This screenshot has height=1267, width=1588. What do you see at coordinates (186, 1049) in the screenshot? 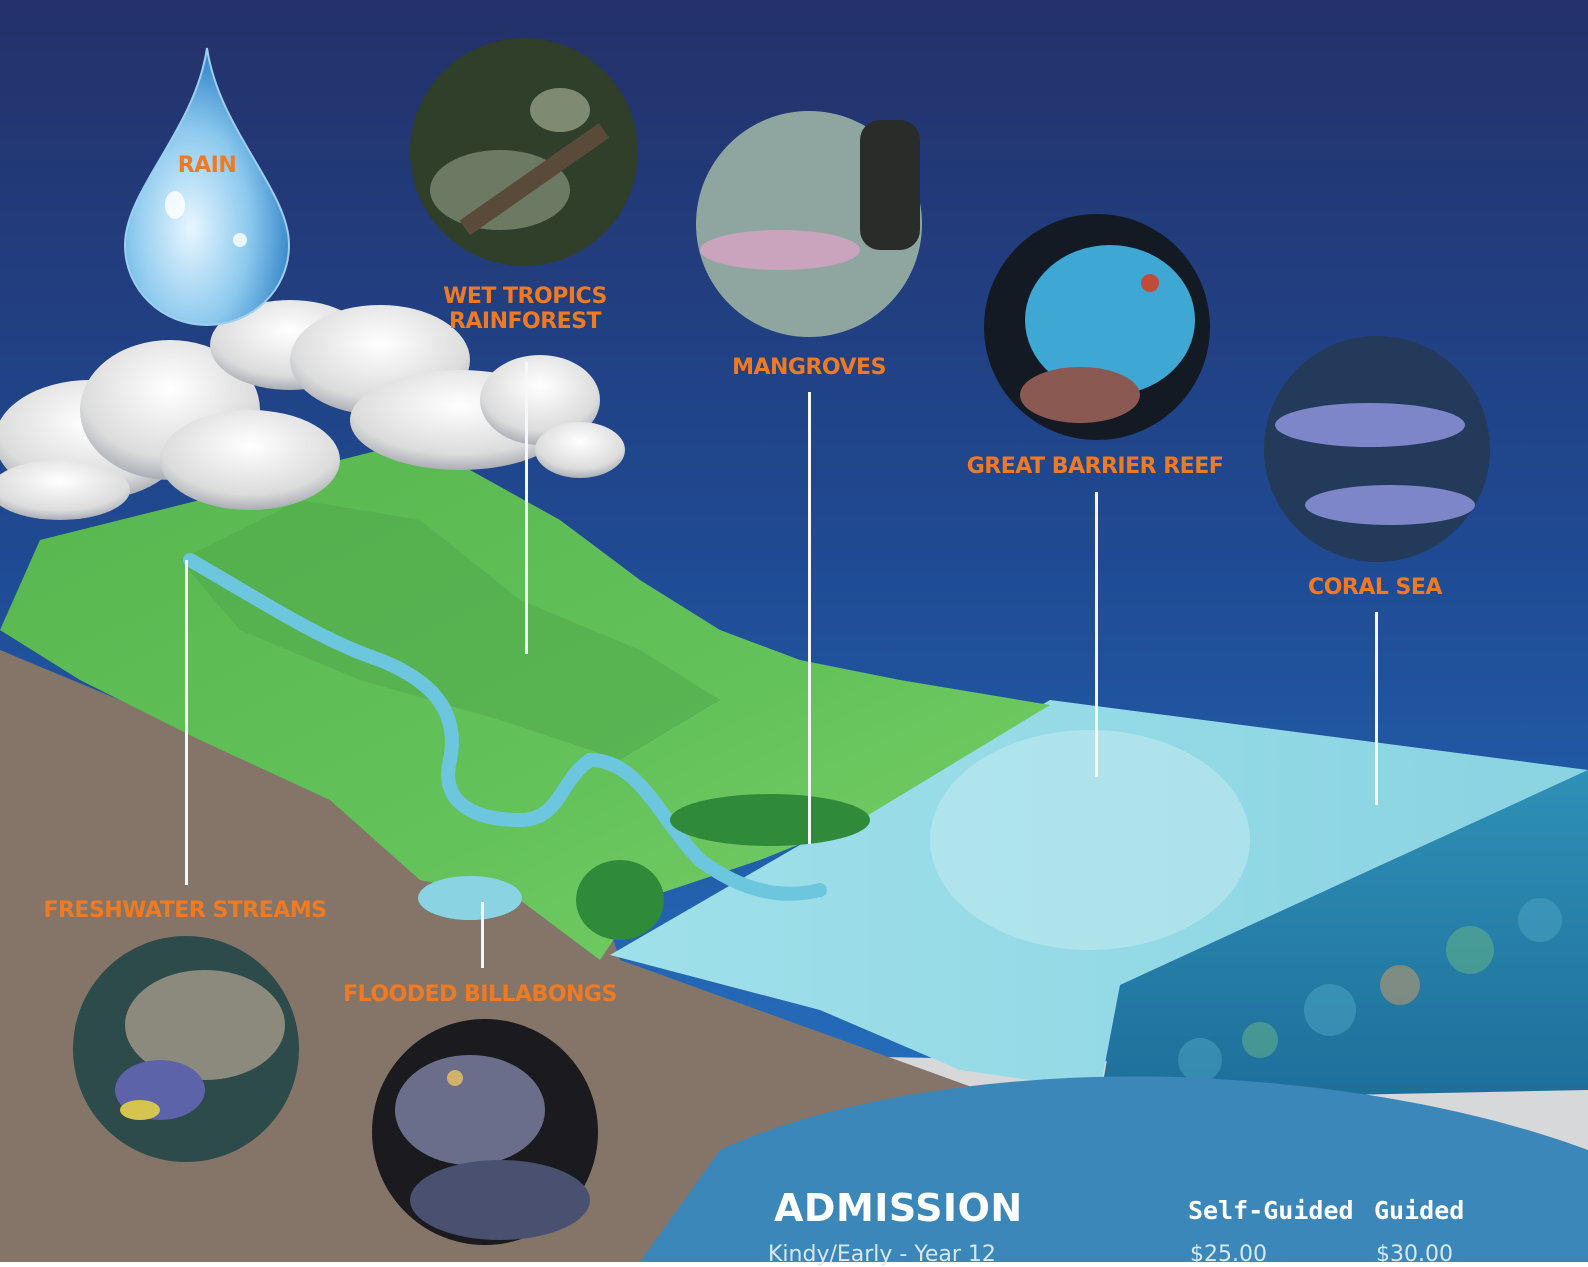
I see `photo-turtle-stream` at bounding box center [186, 1049].